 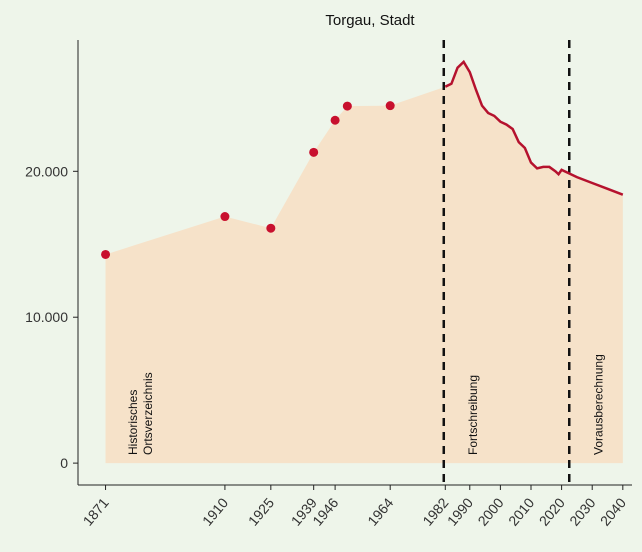 I want to click on period-label: Vorausberechnung, so click(x=598, y=404).